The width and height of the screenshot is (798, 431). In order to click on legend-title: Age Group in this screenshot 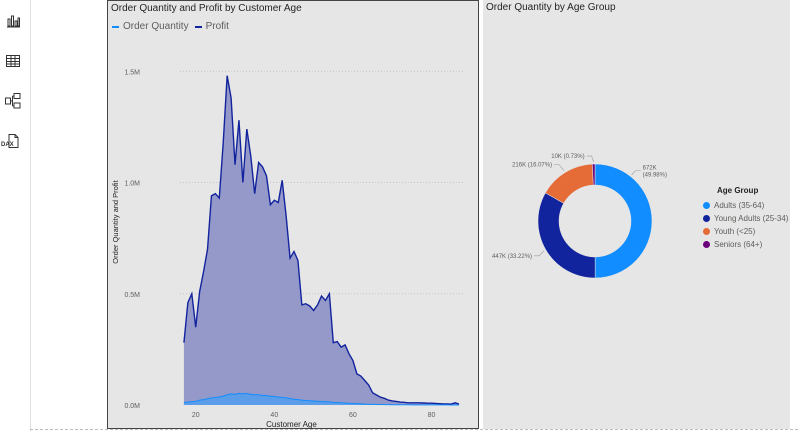, I will do `click(738, 190)`.